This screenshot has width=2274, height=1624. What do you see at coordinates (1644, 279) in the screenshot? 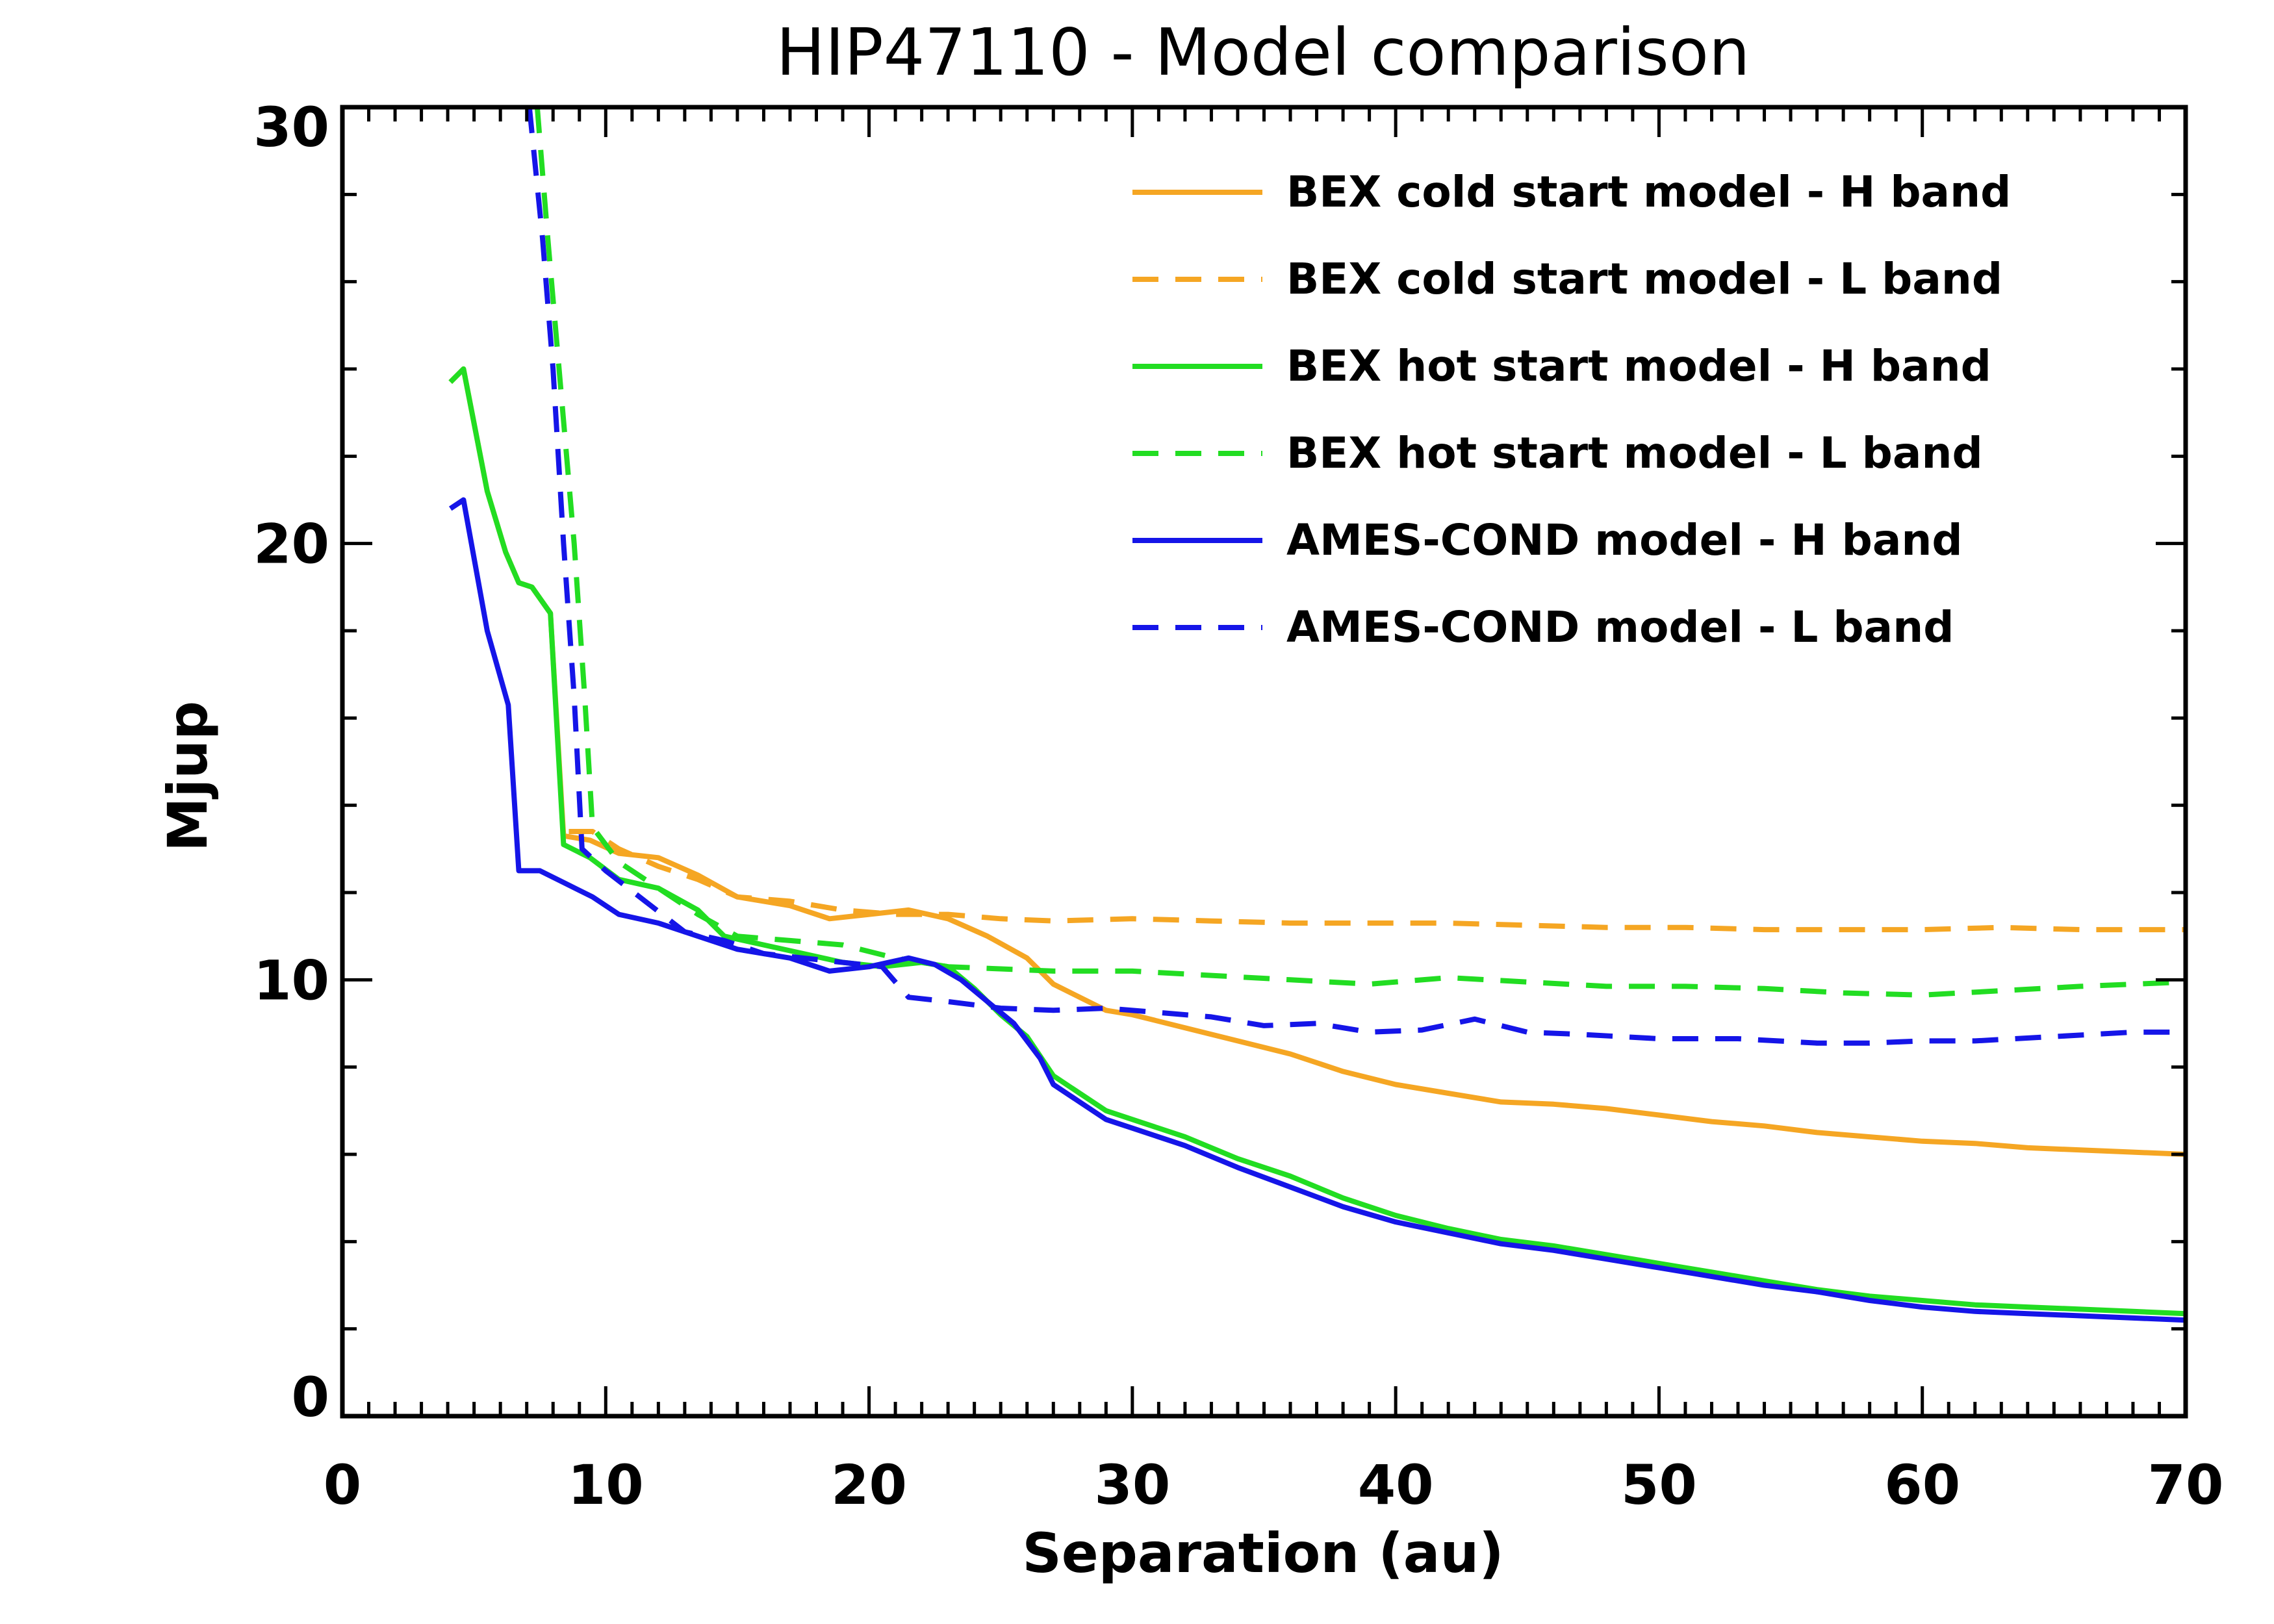
I see `legend-label: BEX cold start model - L band` at bounding box center [1644, 279].